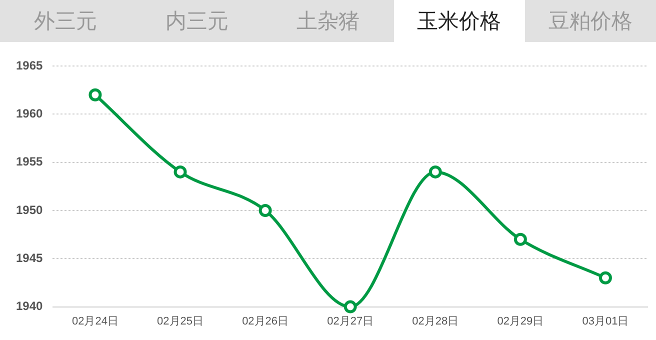 Image resolution: width=656 pixels, height=340 pixels. Describe the element at coordinates (30, 161) in the screenshot. I see `y-tick-label: 1955` at that location.